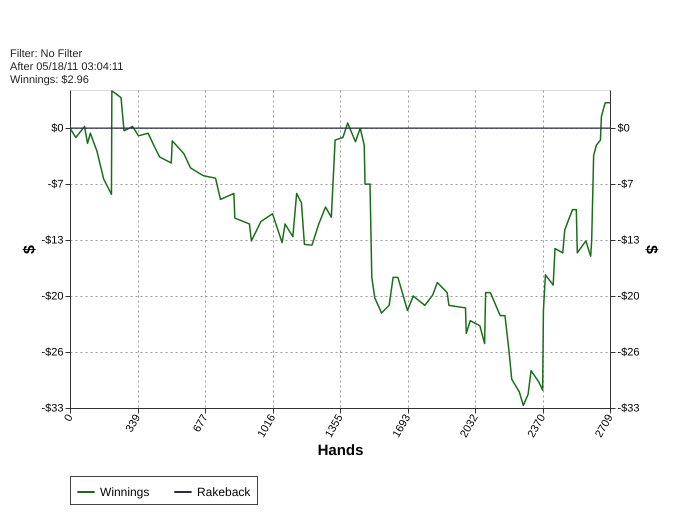 The image size is (700, 512). I want to click on x-tick-label: 0, so click(69, 418).